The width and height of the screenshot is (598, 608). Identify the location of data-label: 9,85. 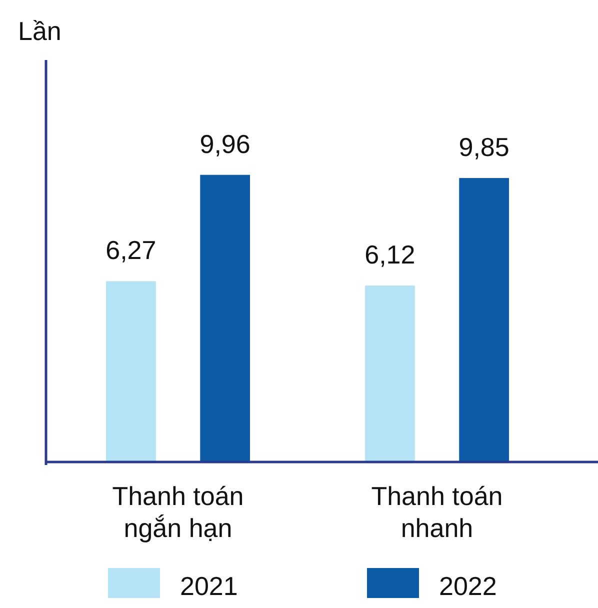
(484, 147).